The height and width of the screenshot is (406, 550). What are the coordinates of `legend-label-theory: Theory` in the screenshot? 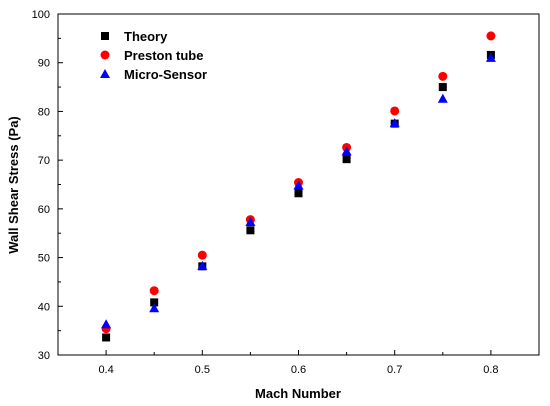 It's located at (146, 36).